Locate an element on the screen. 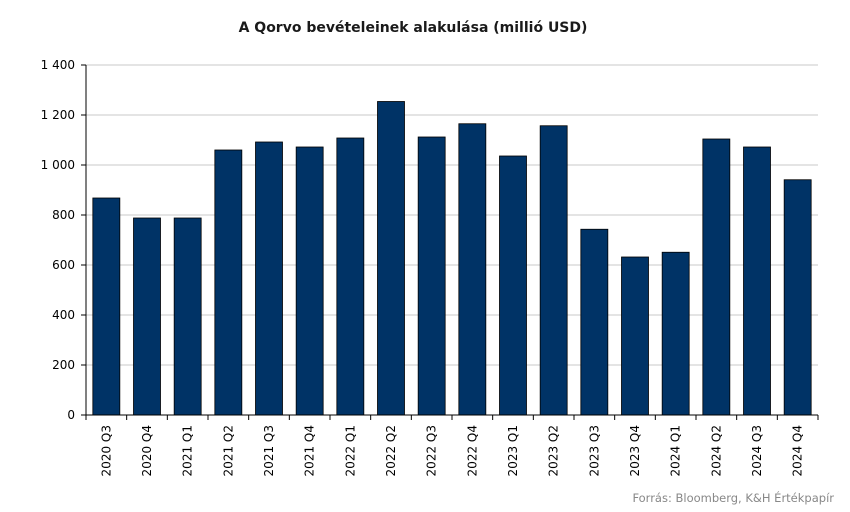 The width and height of the screenshot is (850, 512). y-tick-label: 0 is located at coordinates (71, 415).